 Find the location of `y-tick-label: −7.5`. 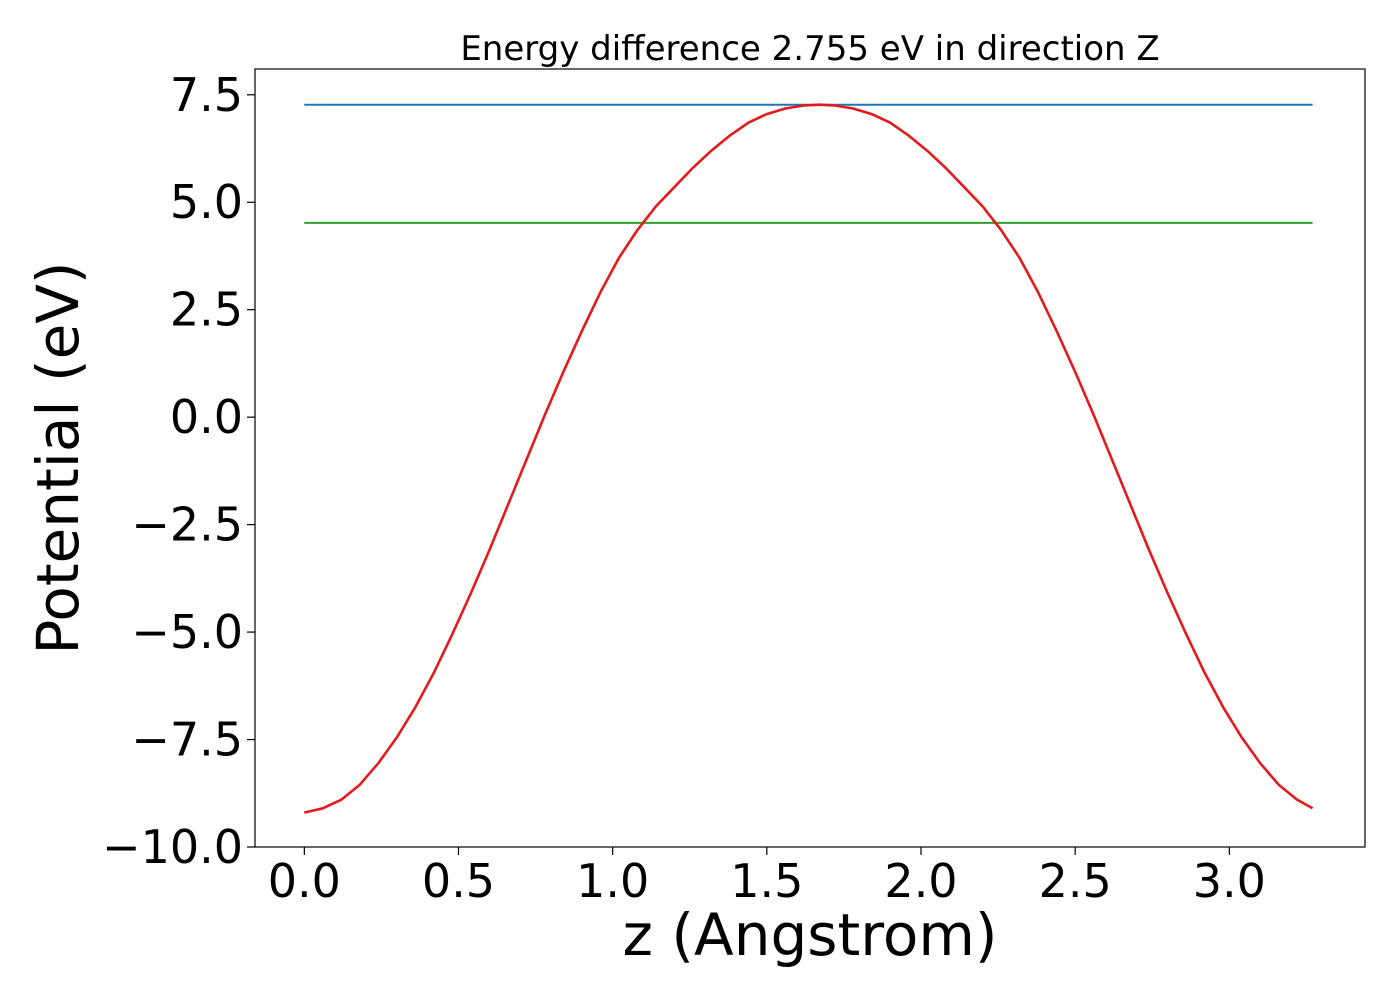

y-tick-label: −7.5 is located at coordinates (187, 740).